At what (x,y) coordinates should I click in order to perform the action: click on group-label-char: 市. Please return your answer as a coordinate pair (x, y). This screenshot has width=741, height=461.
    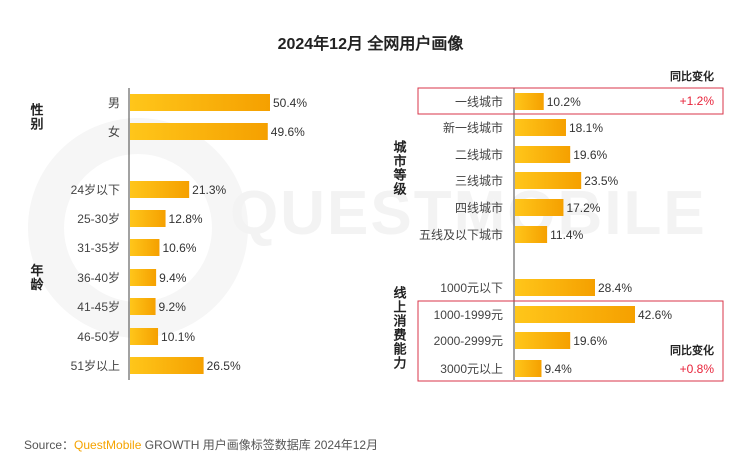
    Looking at the image, I should click on (399, 161).